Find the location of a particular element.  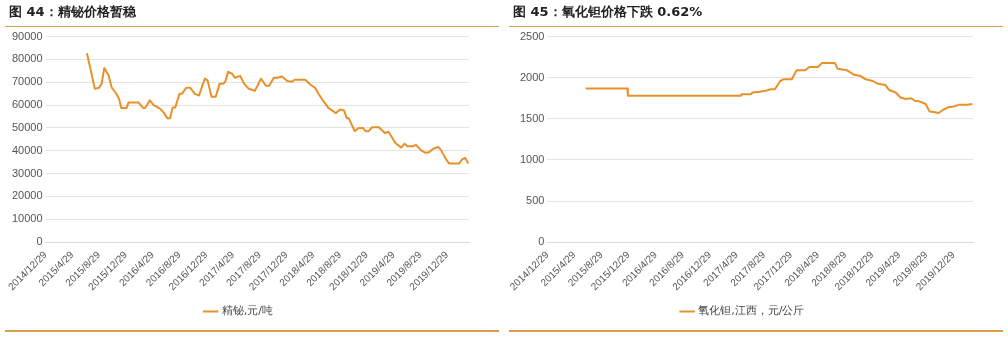

legend-label: 精铋,元/吨 is located at coordinates (247, 311).